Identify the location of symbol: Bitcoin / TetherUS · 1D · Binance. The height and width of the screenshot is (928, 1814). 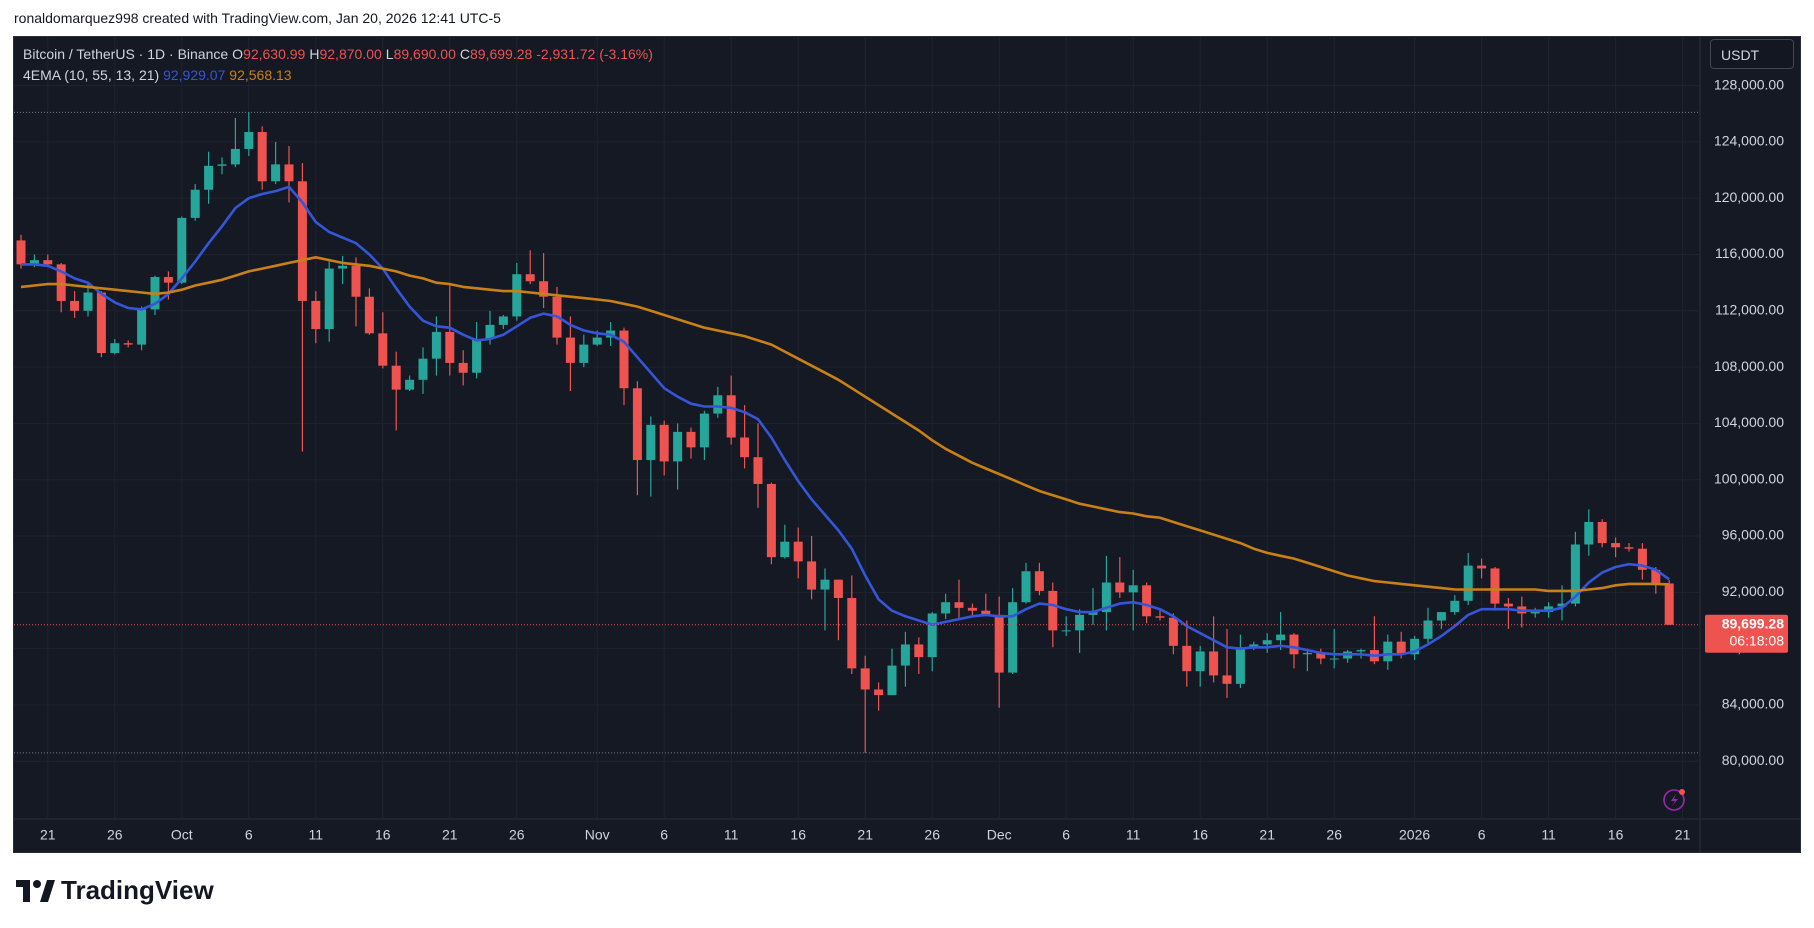
(126, 54).